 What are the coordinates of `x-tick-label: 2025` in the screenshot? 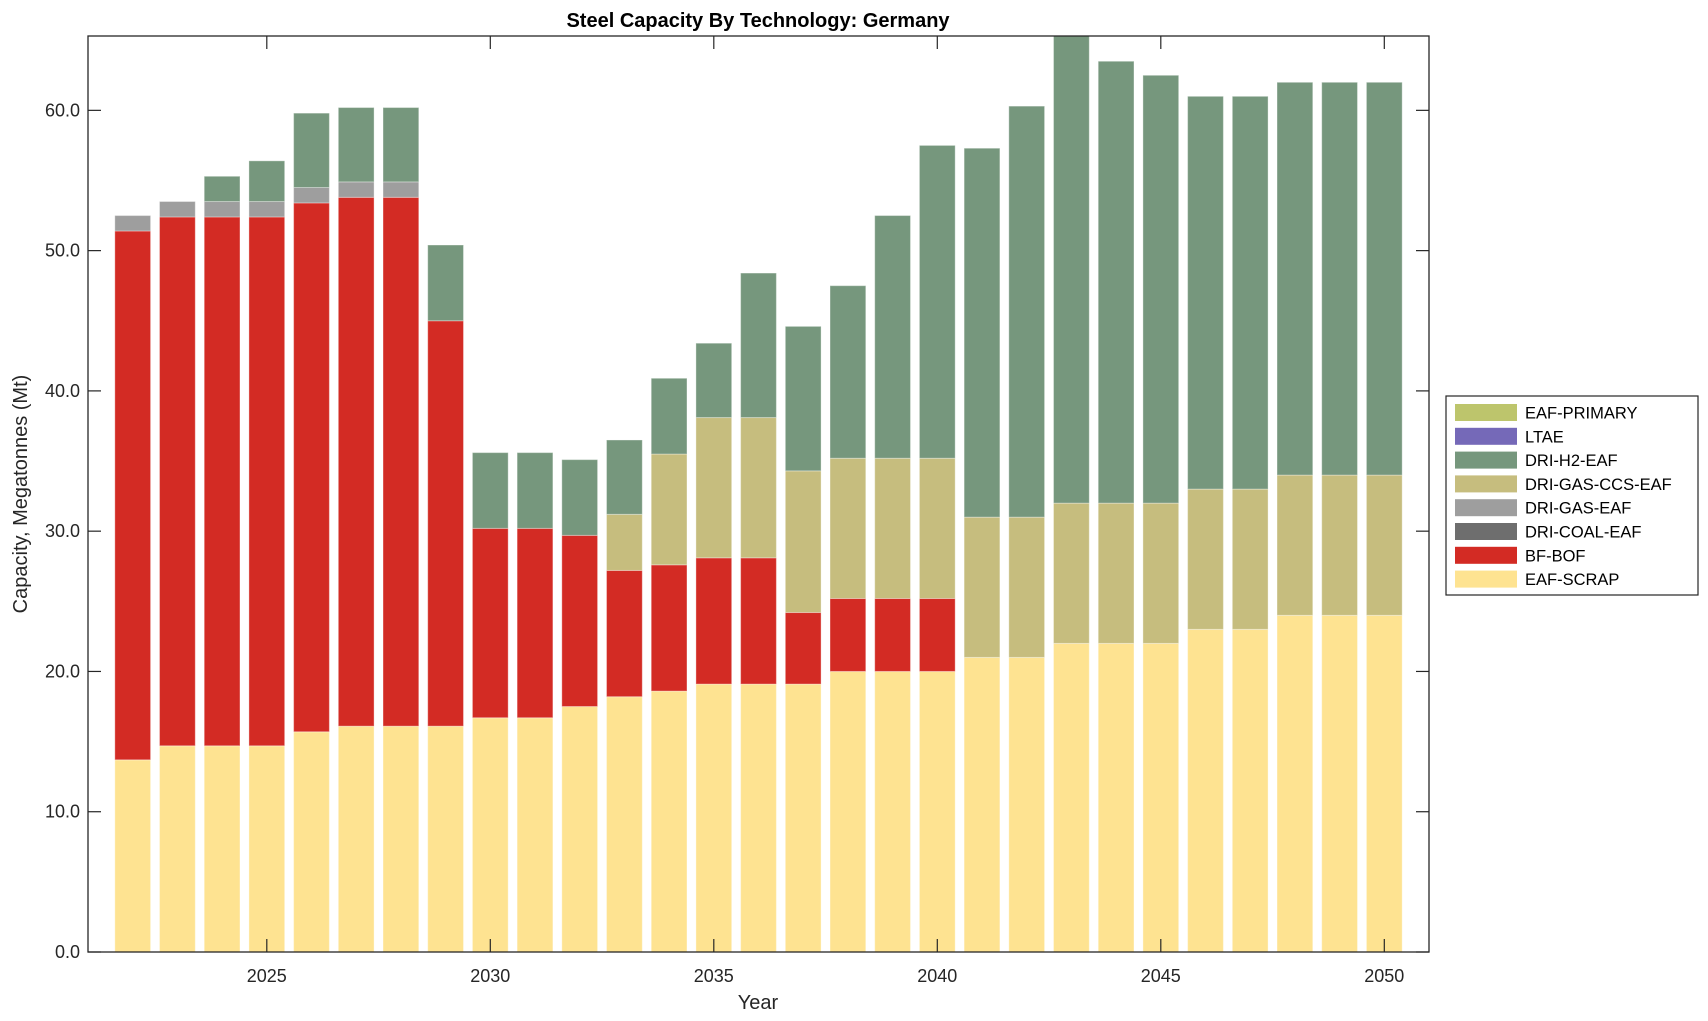 It's located at (267, 976).